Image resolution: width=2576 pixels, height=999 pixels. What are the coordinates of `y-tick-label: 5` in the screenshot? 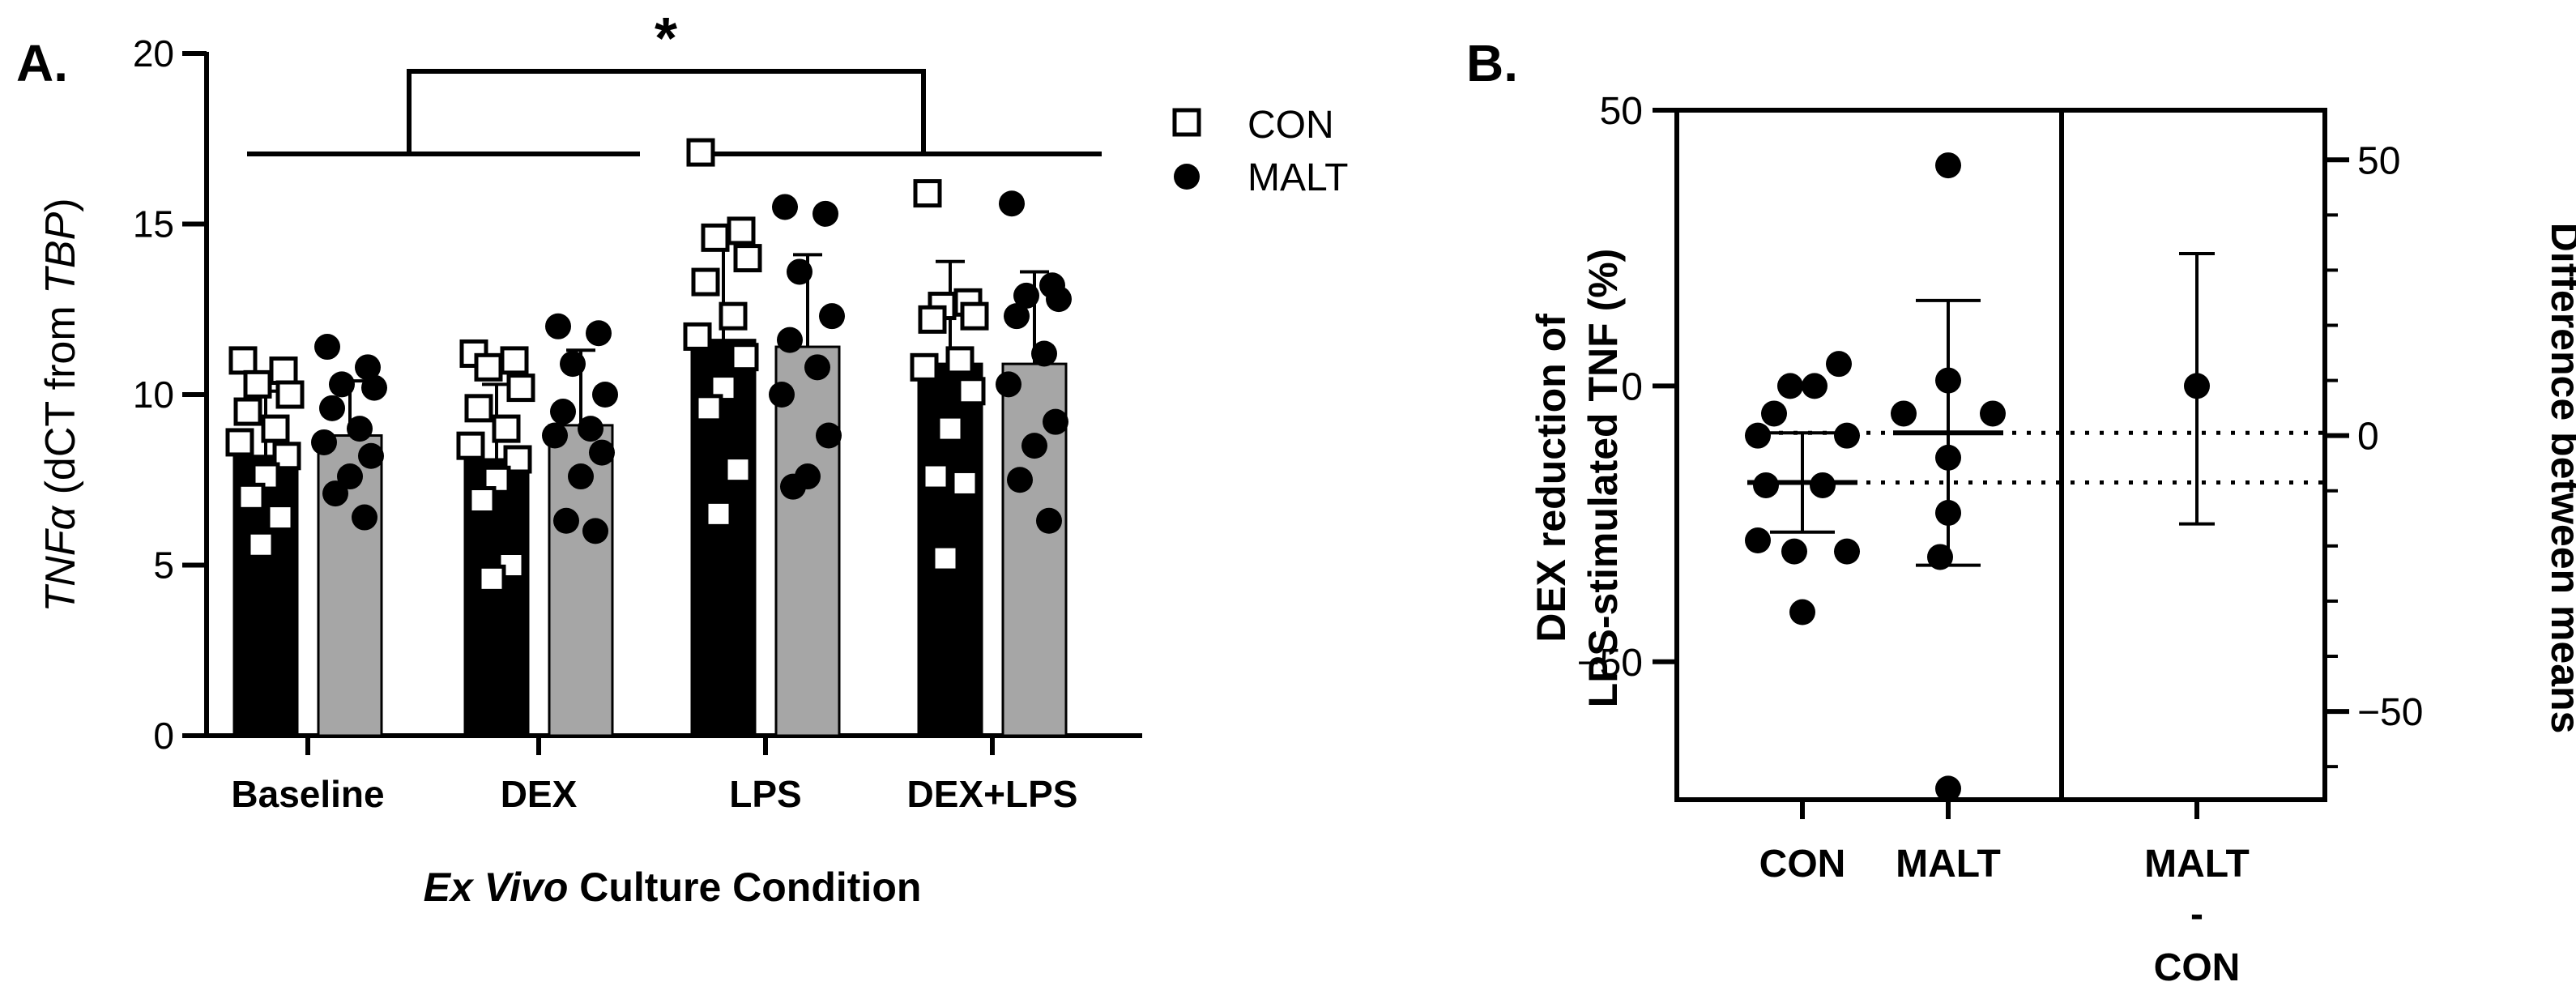 It's located at (163, 565).